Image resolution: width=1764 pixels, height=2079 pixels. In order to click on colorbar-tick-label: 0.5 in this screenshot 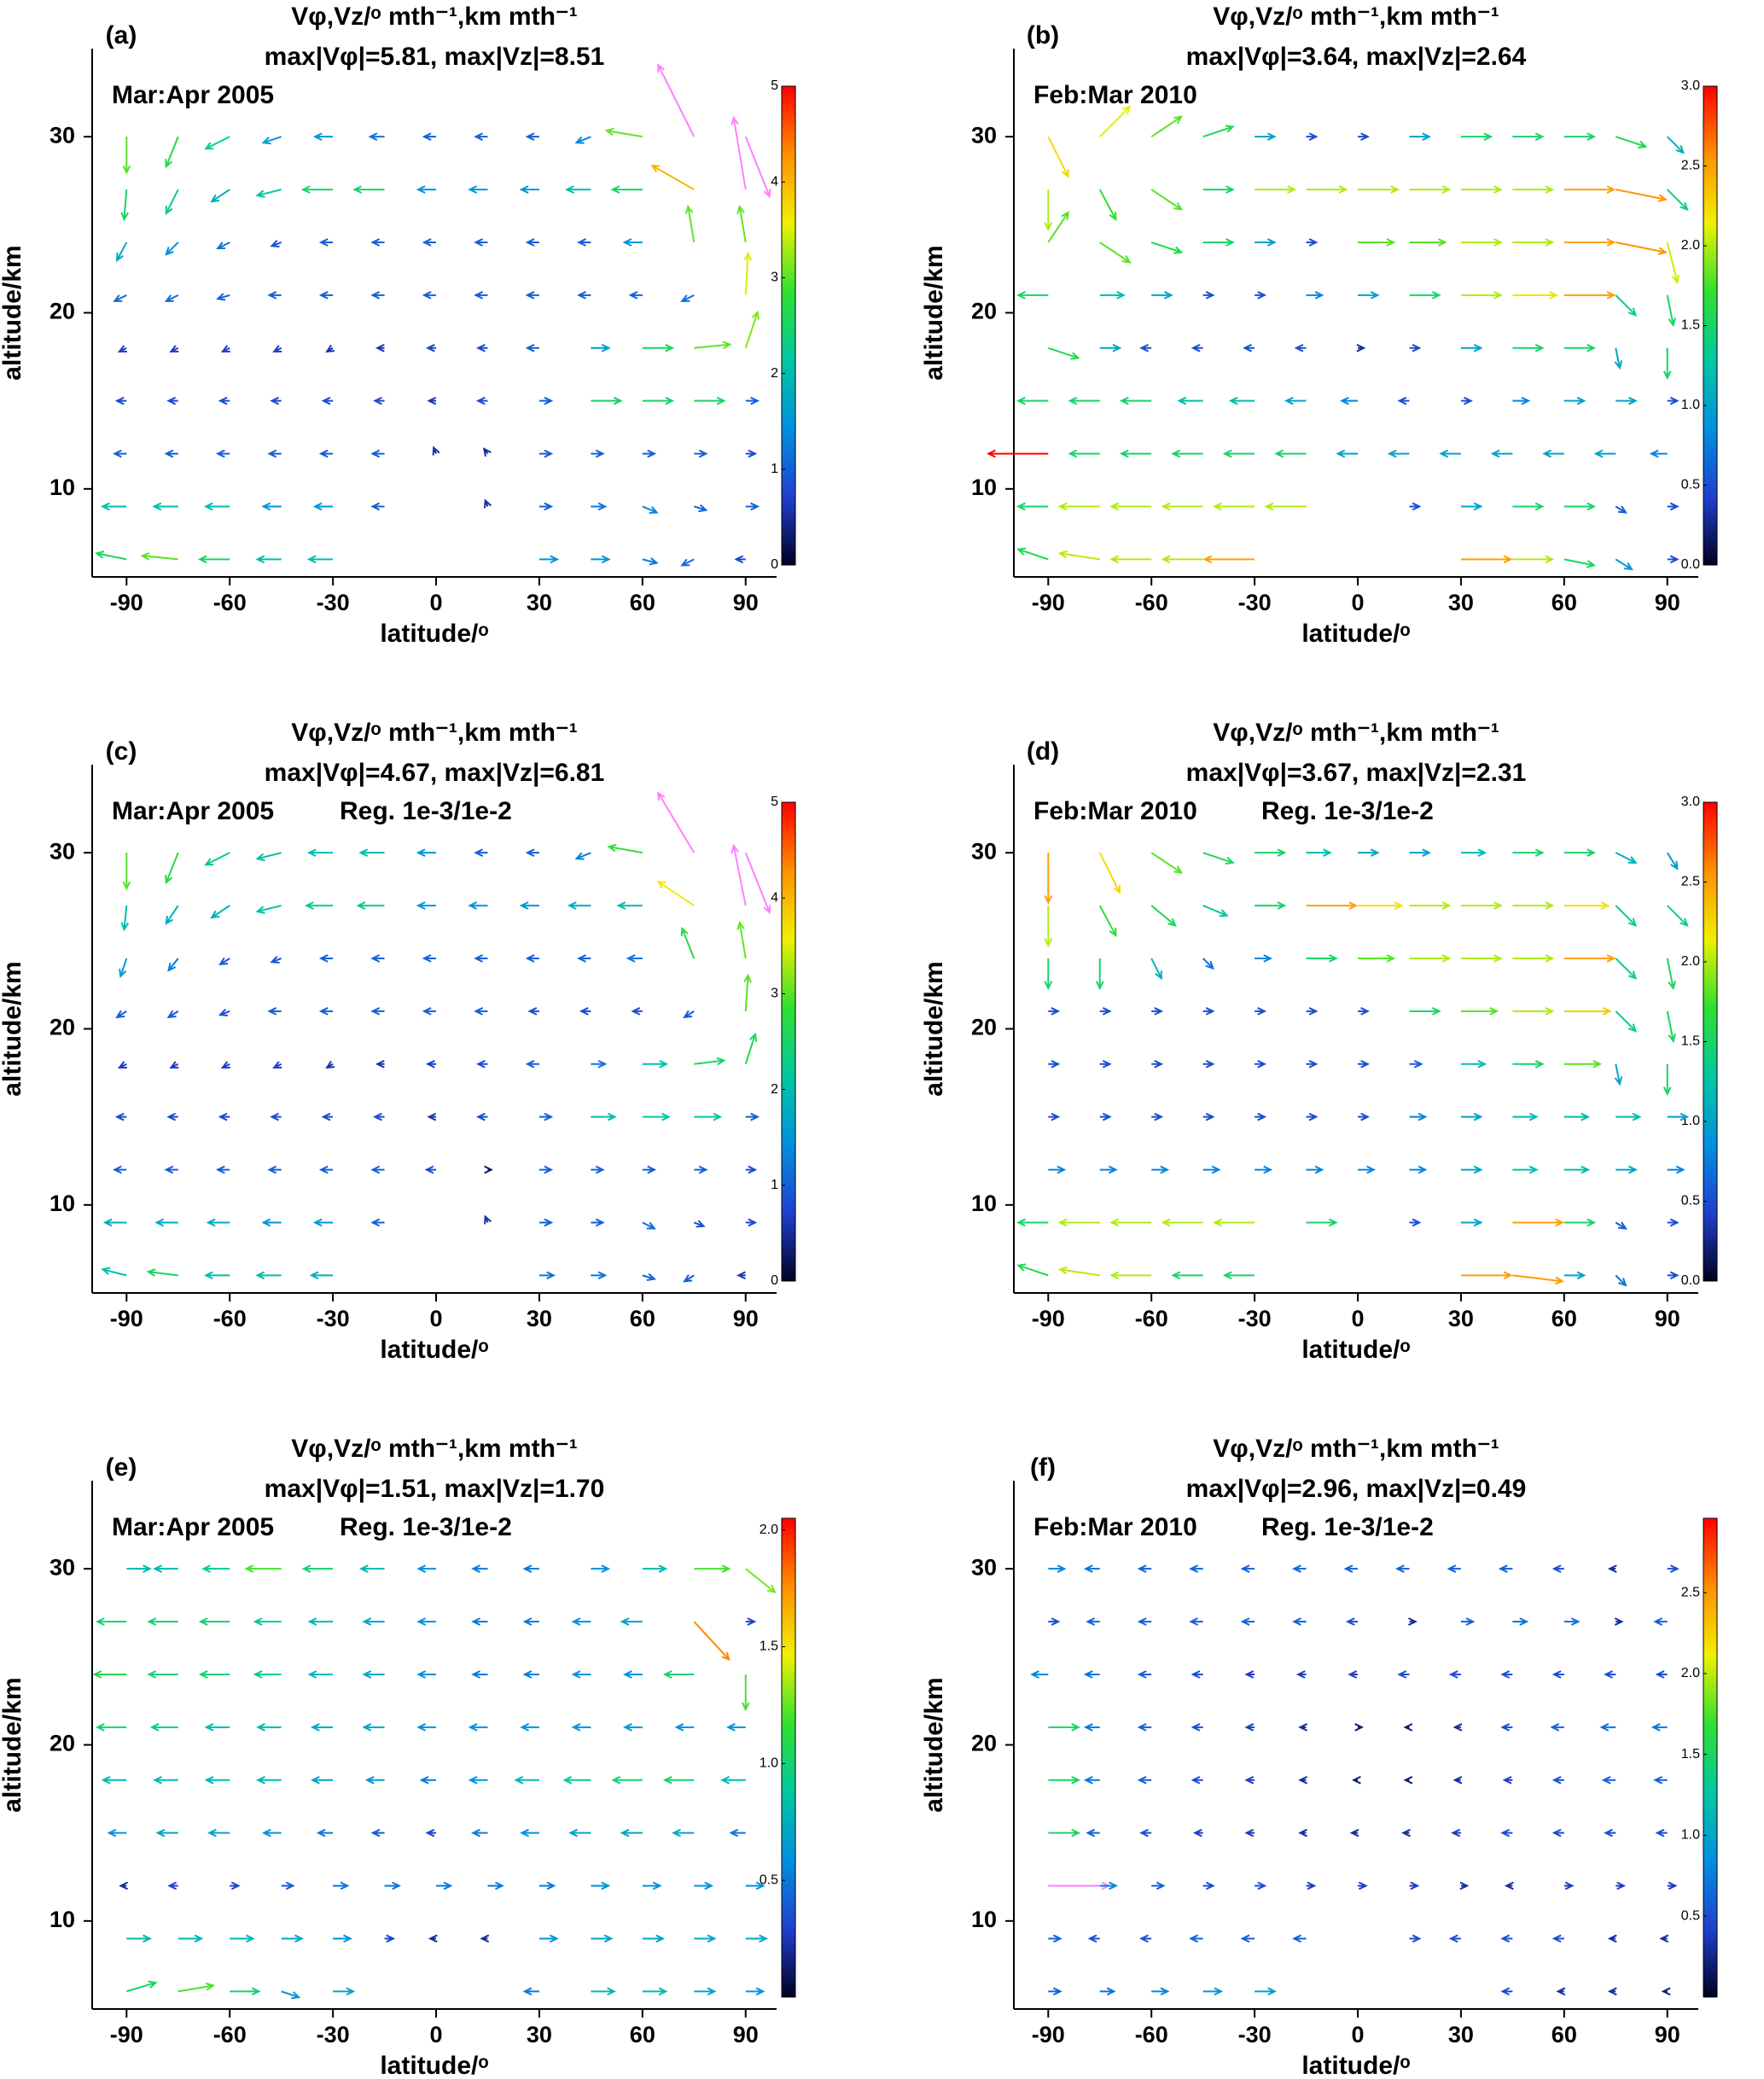, I will do `click(1690, 1201)`.